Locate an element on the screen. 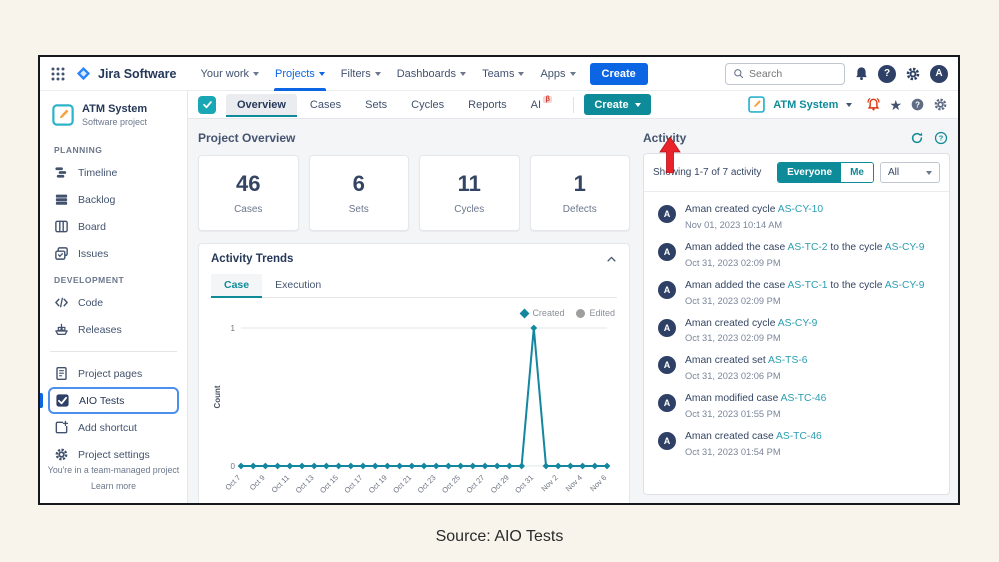  activity-help-icon: ? is located at coordinates (941, 138).